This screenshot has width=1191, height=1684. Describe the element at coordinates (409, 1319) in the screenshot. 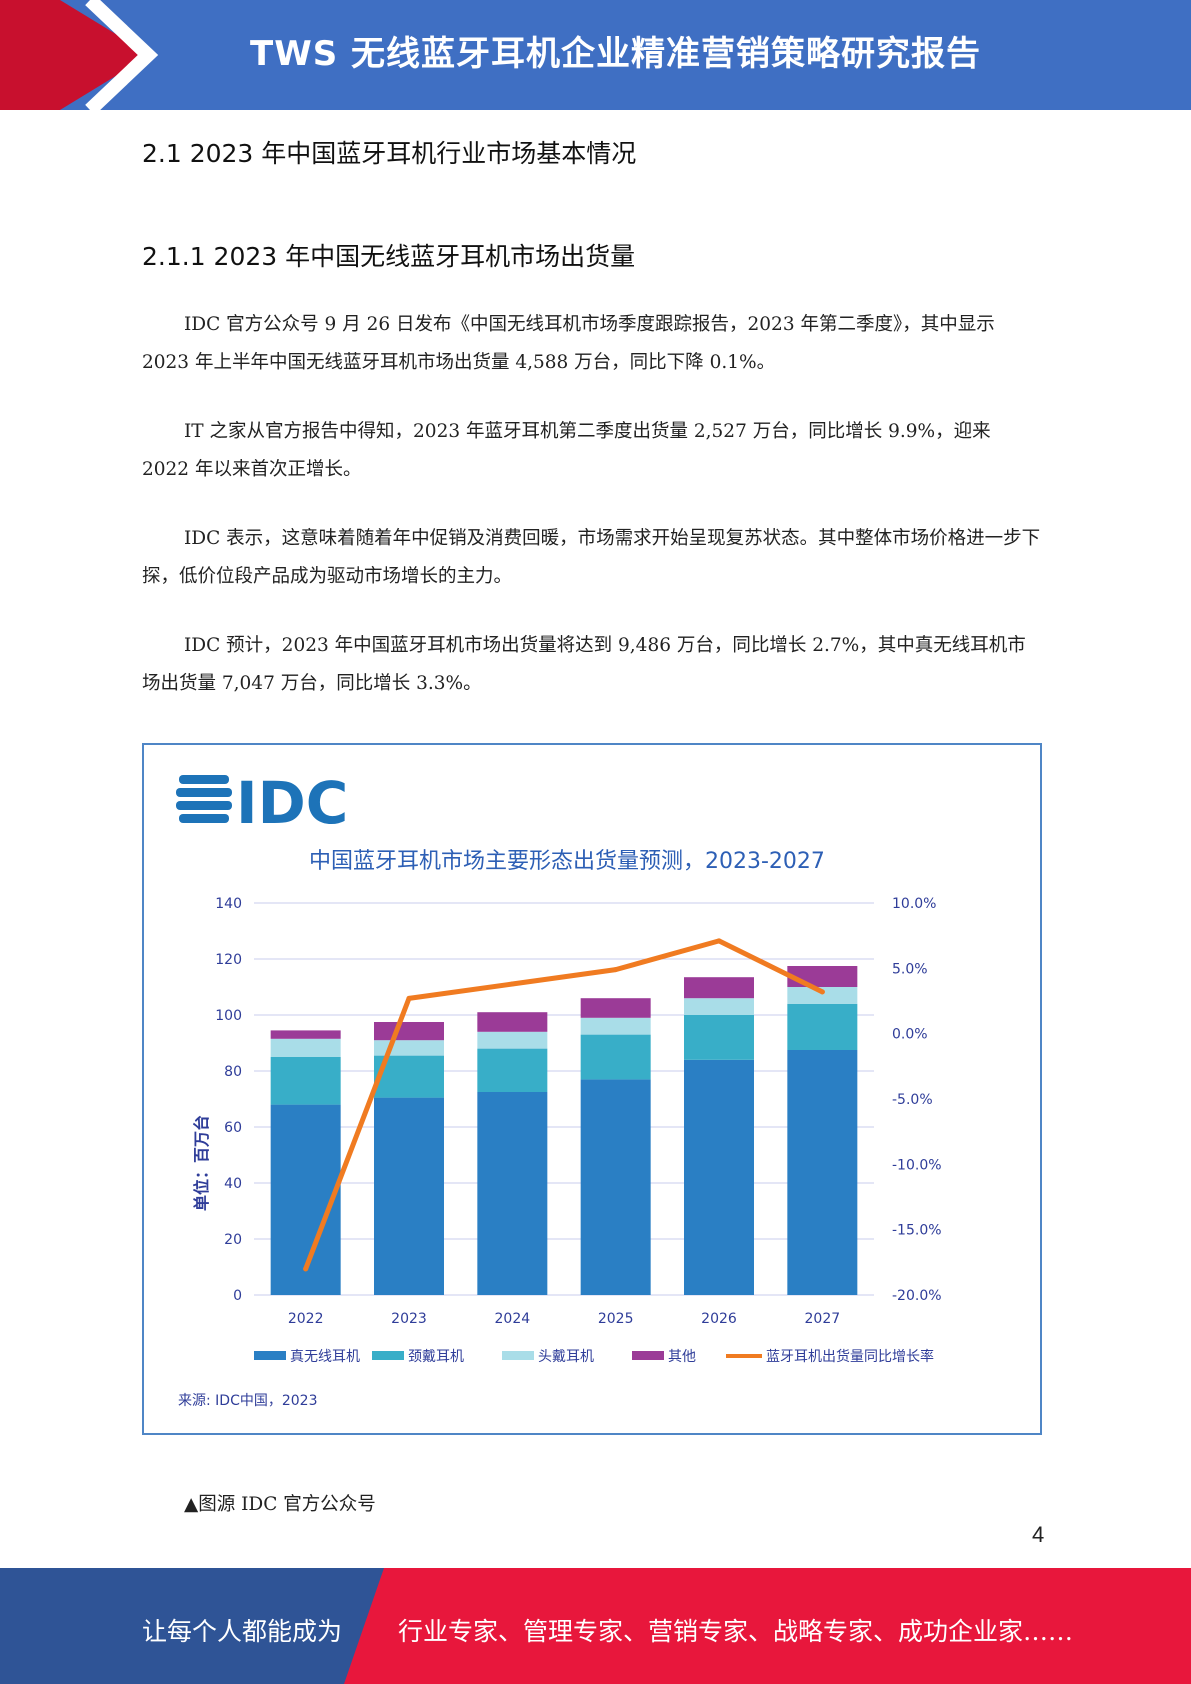

I see `x-tick-label: 2023` at that location.